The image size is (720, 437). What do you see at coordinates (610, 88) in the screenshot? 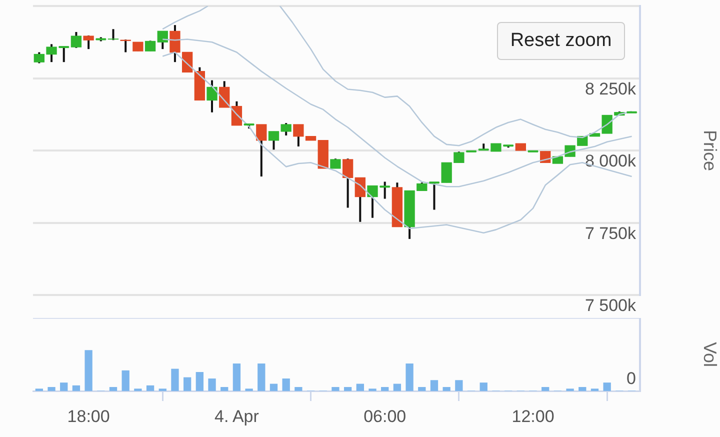
I see `y-tick-label: 8 250k` at bounding box center [610, 88].